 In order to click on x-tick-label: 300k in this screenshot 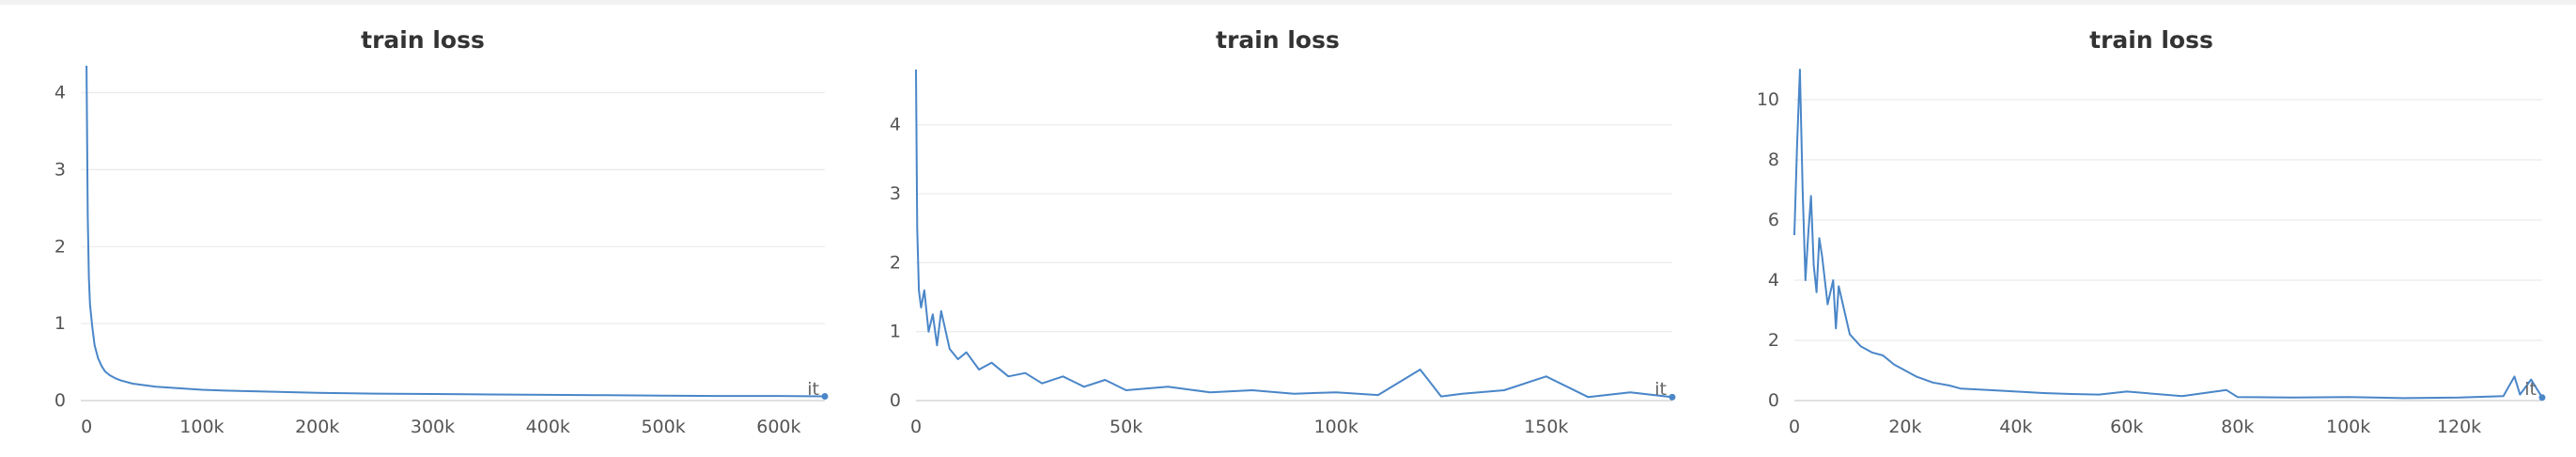, I will do `click(433, 427)`.